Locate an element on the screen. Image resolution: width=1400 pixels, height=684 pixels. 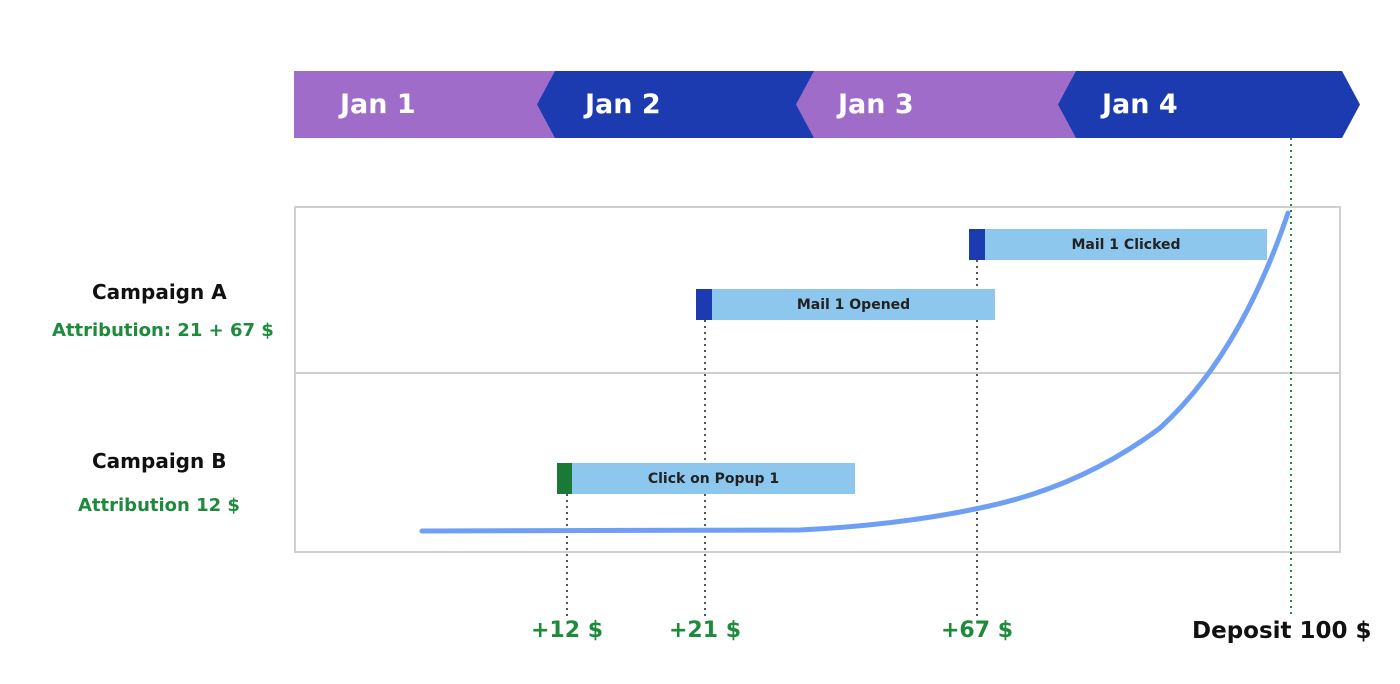
event-marker-mail-clicked is located at coordinates (977, 244).